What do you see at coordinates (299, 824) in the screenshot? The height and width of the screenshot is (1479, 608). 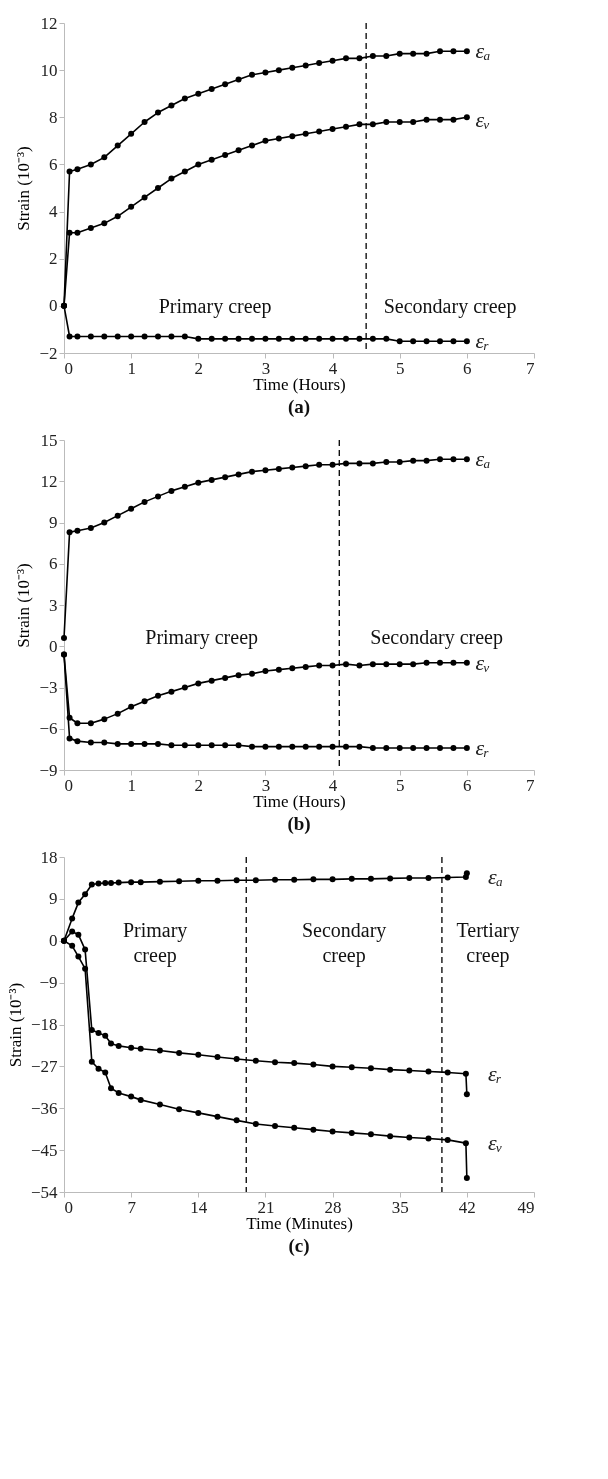 I see `text: (b)` at bounding box center [299, 824].